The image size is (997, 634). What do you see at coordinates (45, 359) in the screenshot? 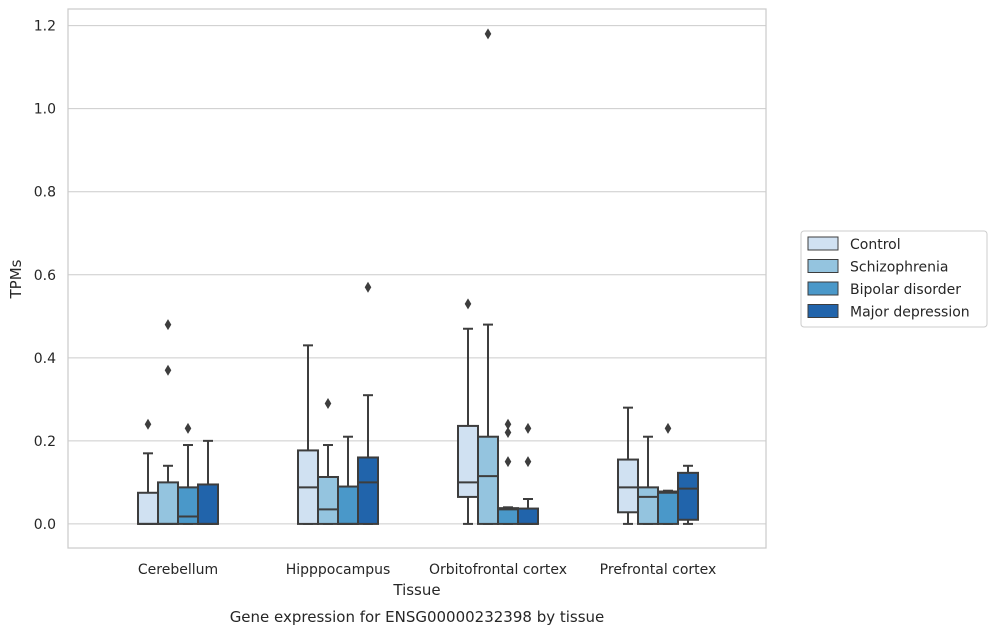
I see `y-tick-label: 0.4` at bounding box center [45, 359].